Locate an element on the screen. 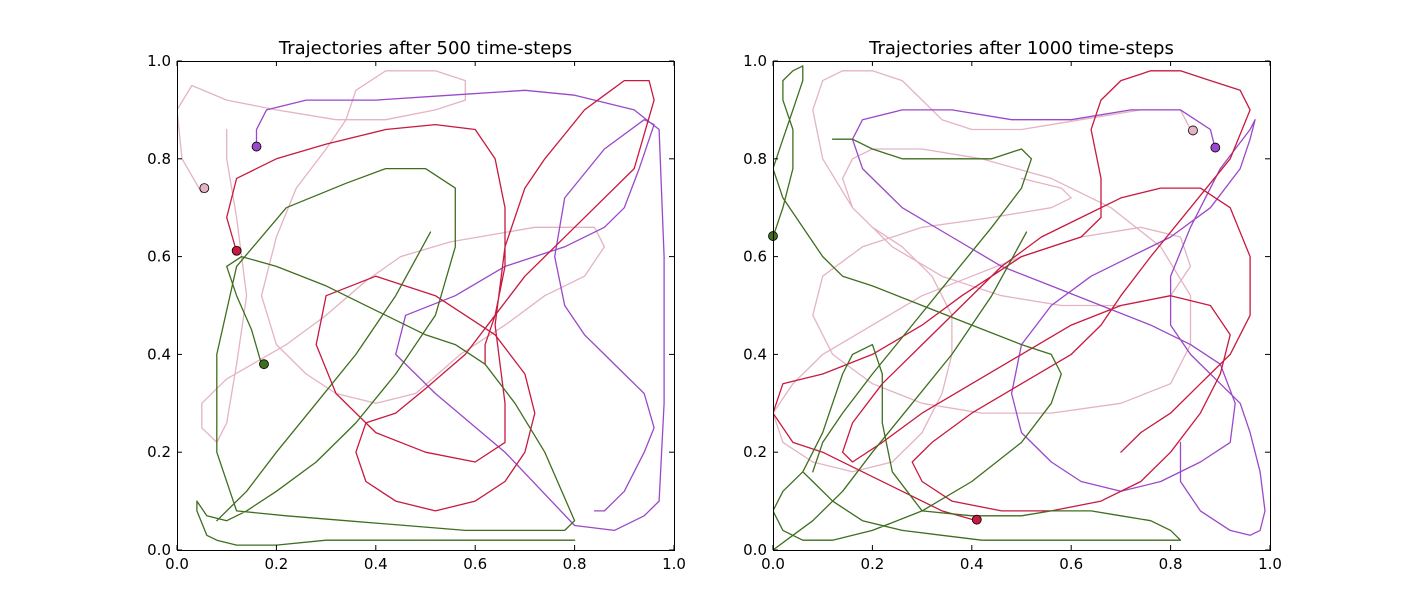 This screenshot has width=1412, height=612. chart-title: Trajectories after 1000 time-steps is located at coordinates (1021, 48).